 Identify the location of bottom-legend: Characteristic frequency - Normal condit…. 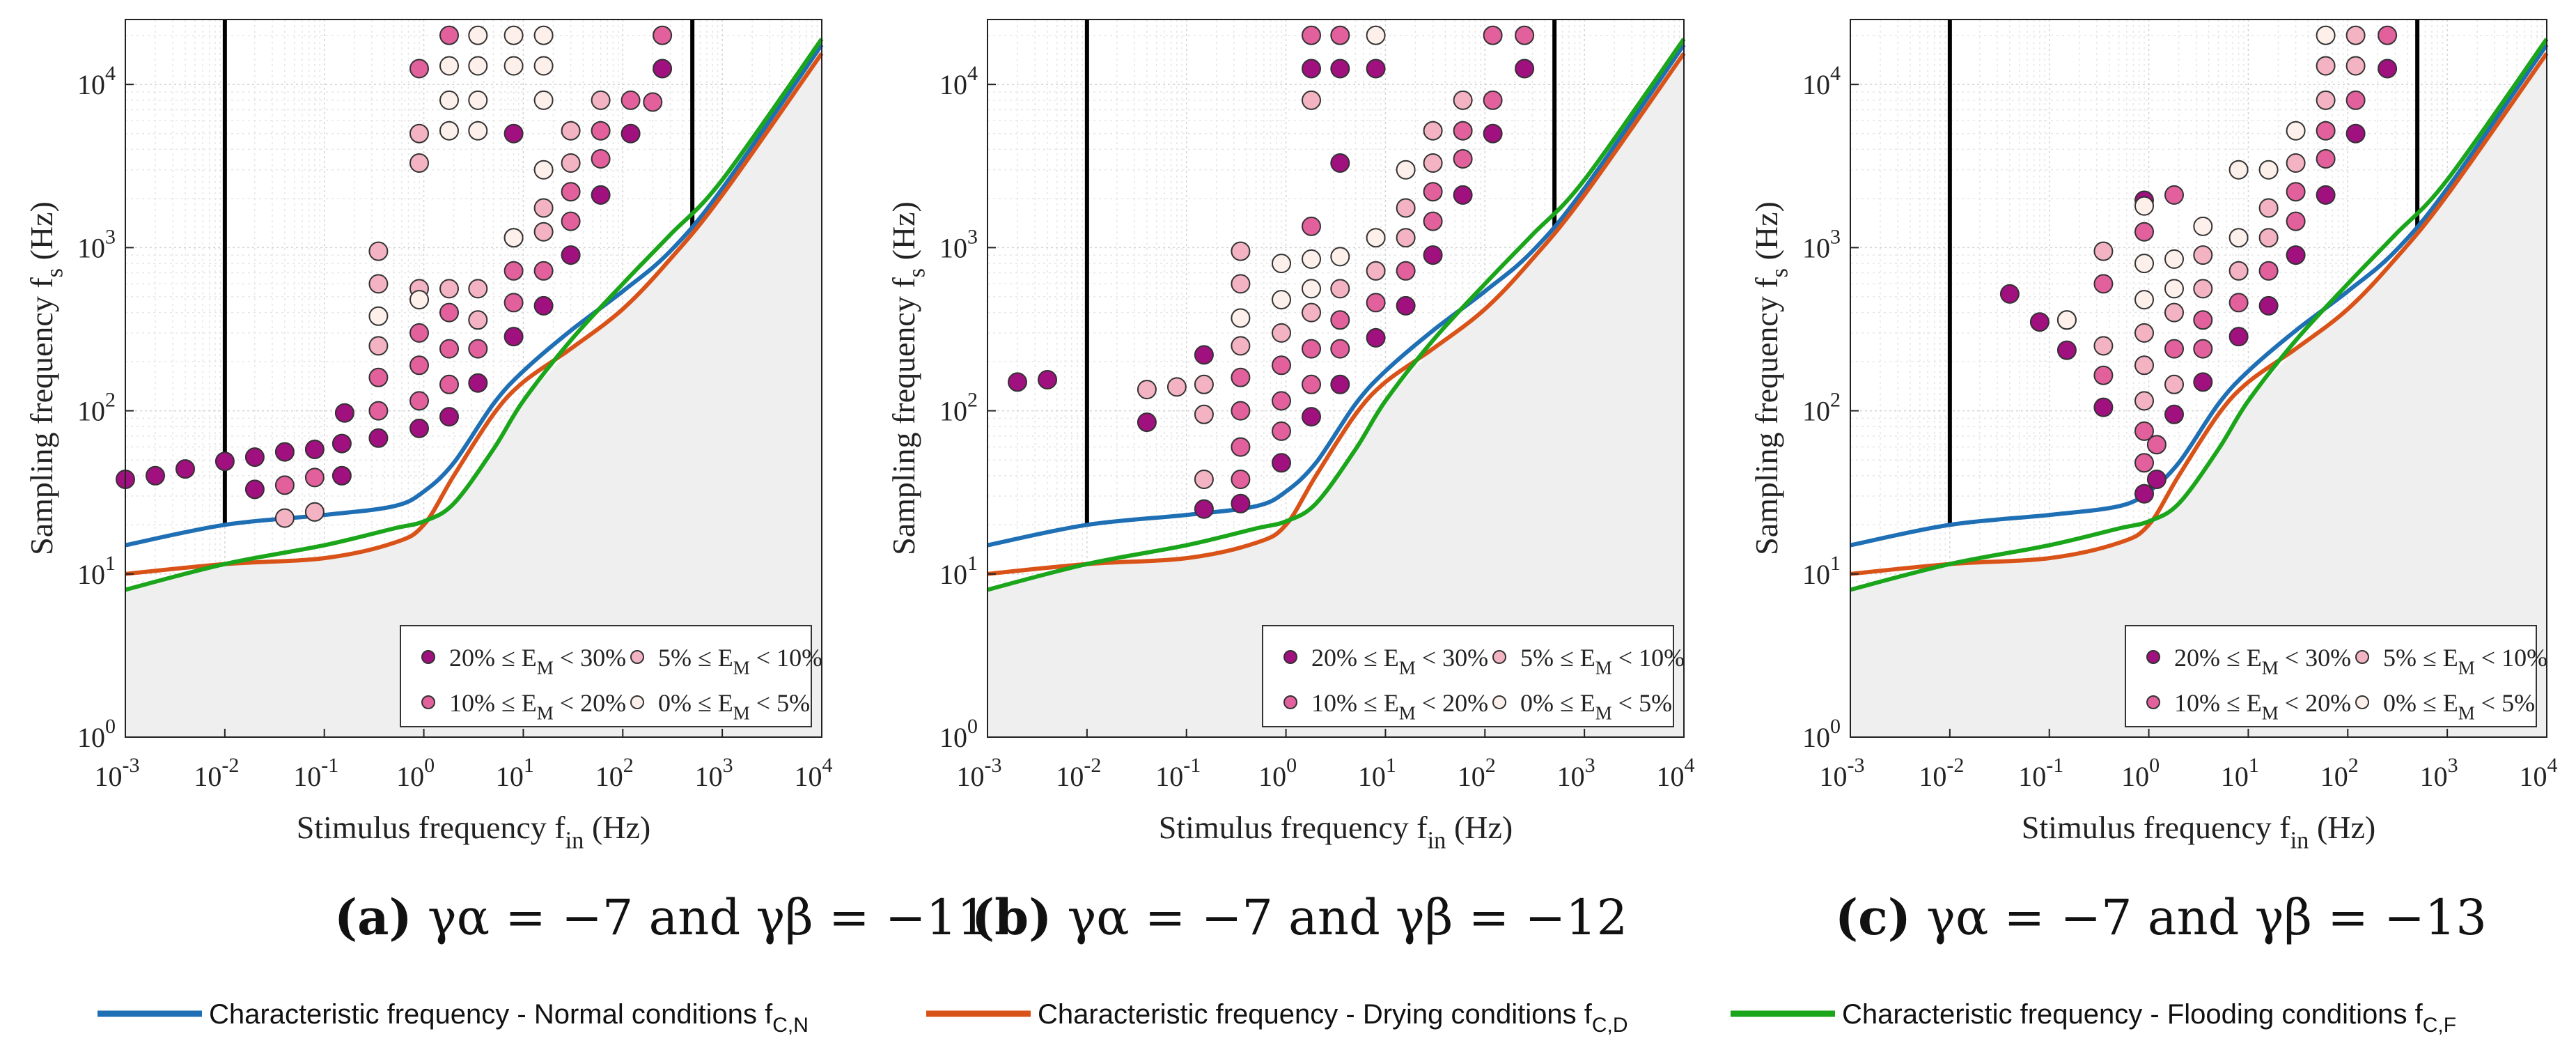
(1276, 1018).